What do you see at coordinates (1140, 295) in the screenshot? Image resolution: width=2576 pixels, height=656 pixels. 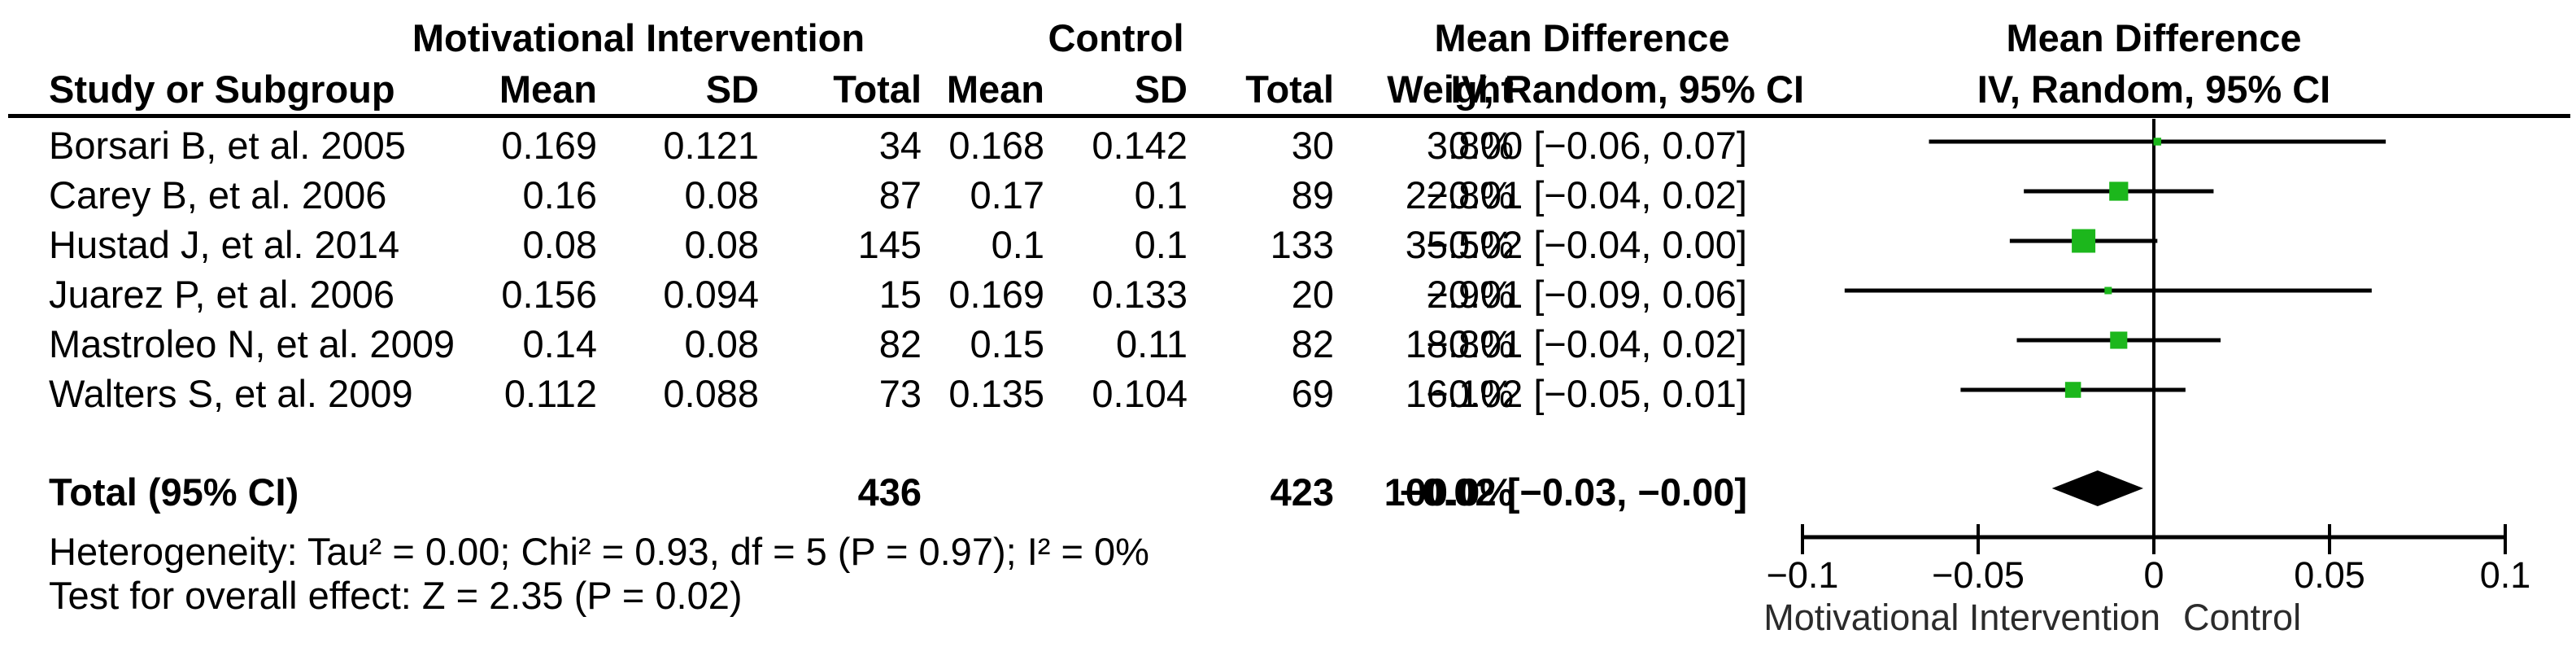 I see `cell-sd2: 0.133` at bounding box center [1140, 295].